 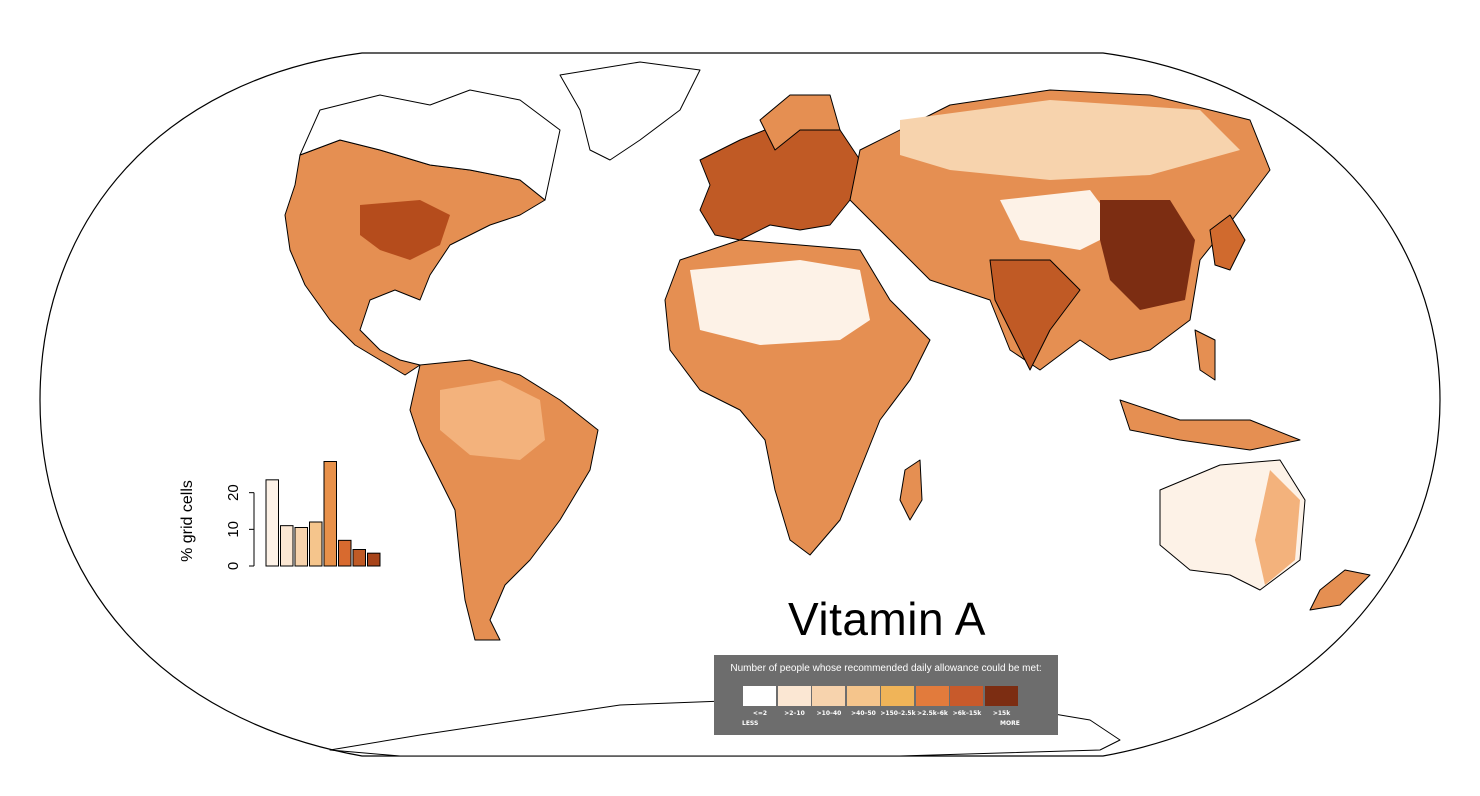 What do you see at coordinates (1070, 140) in the screenshot?
I see `siberia-light` at bounding box center [1070, 140].